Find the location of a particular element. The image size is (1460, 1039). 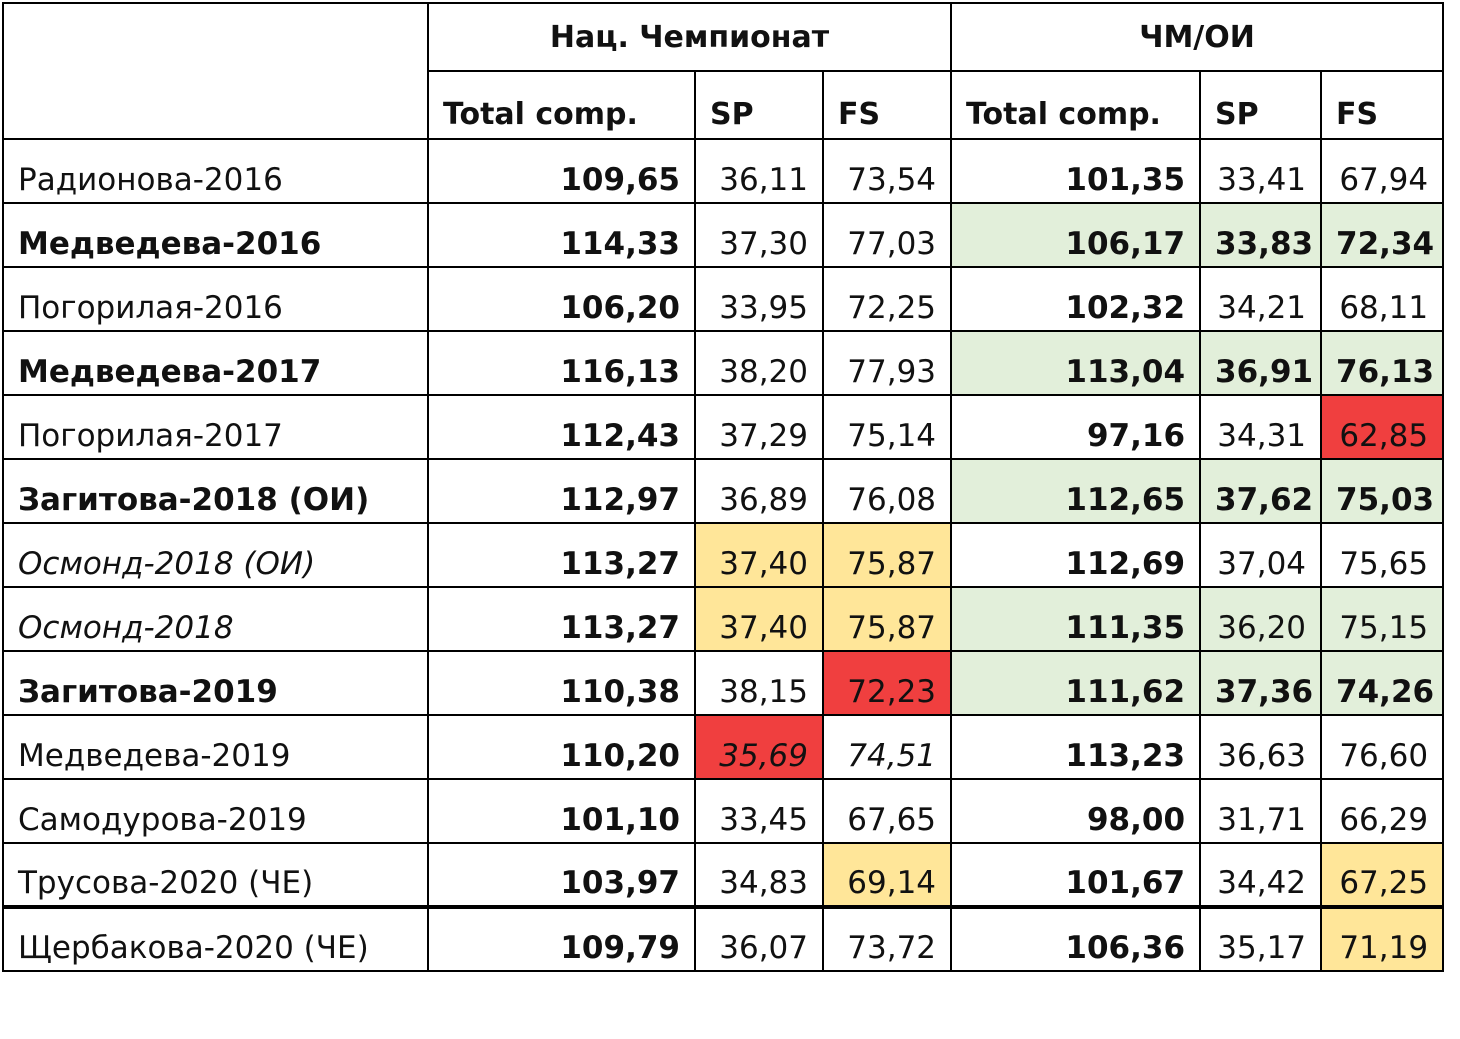

nat-total: 103,97 is located at coordinates (561, 875).